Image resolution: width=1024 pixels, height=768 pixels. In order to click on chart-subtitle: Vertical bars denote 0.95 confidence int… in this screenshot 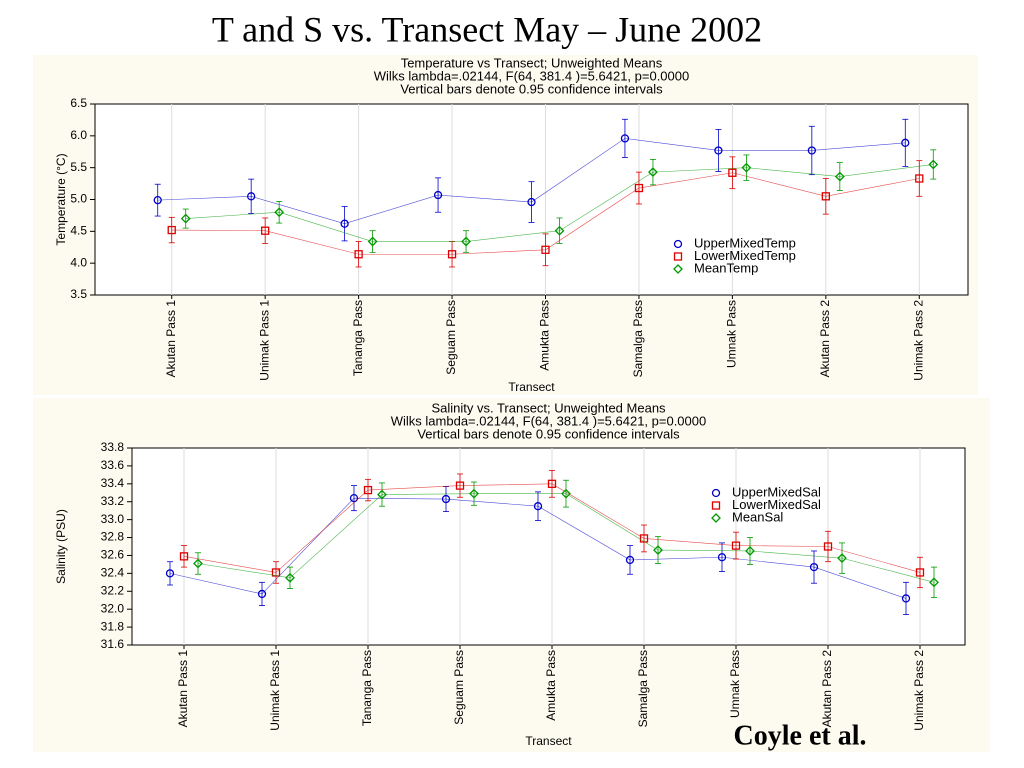, I will do `click(548, 433)`.